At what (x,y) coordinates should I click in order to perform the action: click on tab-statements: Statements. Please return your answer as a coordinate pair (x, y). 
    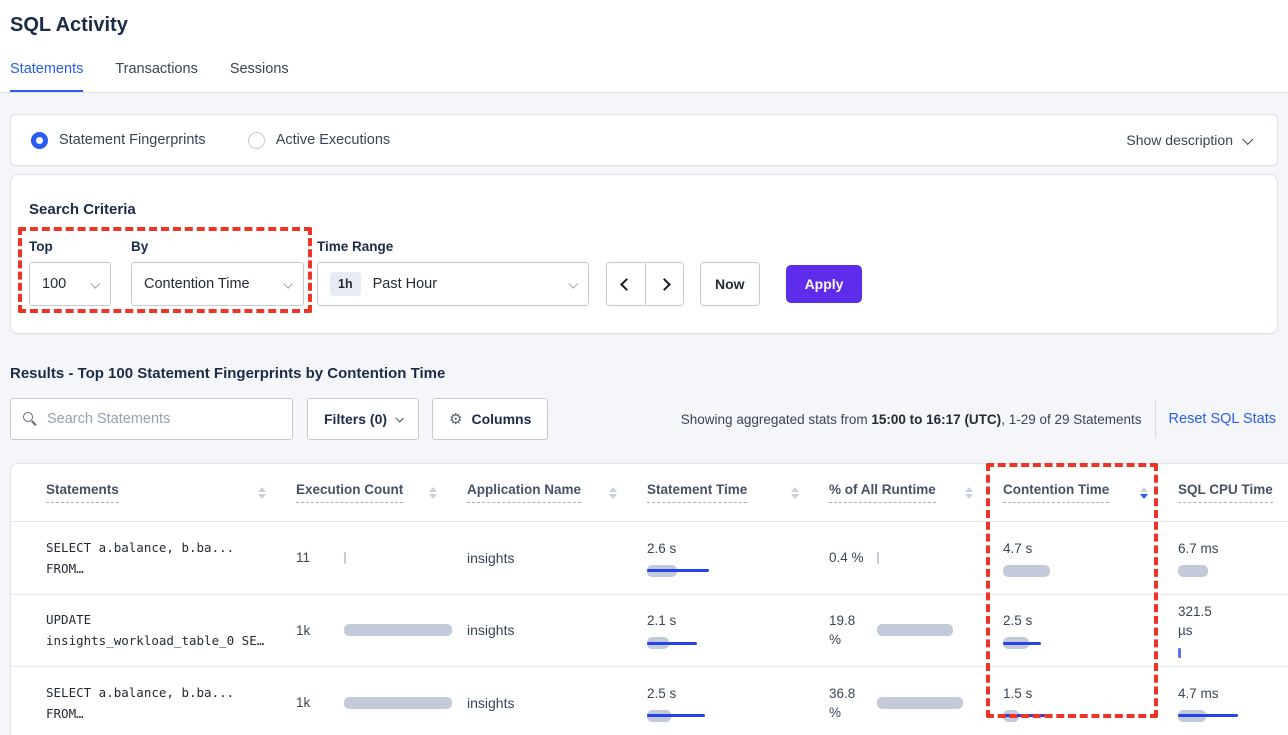
    Looking at the image, I should click on (47, 76).